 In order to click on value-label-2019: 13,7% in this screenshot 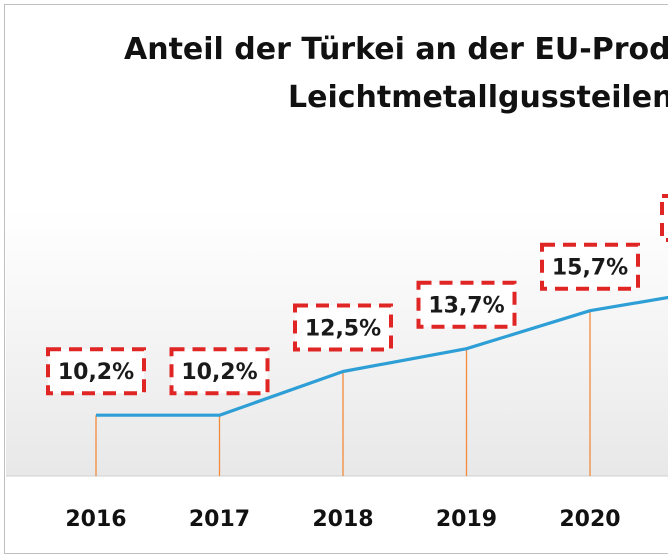, I will do `click(466, 306)`.